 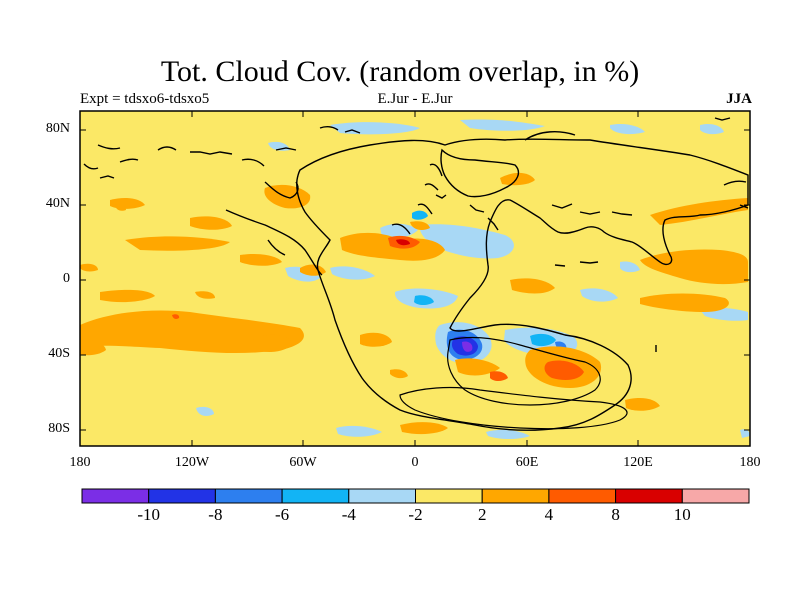 What do you see at coordinates (527, 462) in the screenshot?
I see `lon-label: 60E` at bounding box center [527, 462].